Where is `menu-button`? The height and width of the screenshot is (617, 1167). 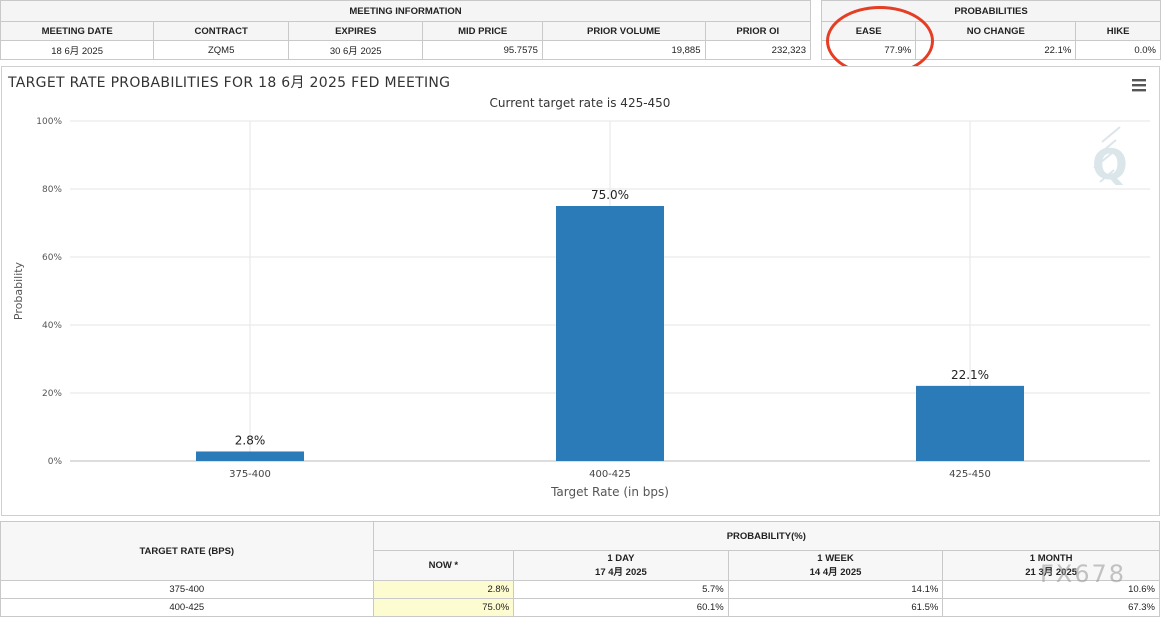 menu-button is located at coordinates (1139, 86).